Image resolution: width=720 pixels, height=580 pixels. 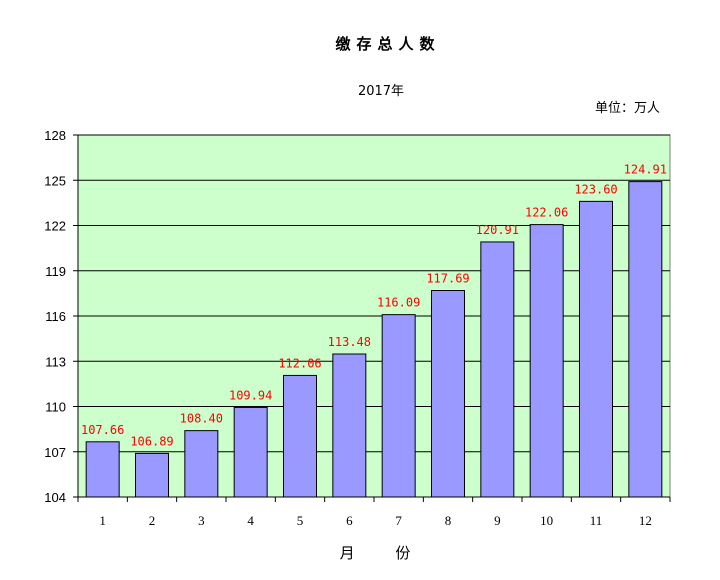 What do you see at coordinates (645, 170) in the screenshot?
I see `data-label-month-12: 124.91` at bounding box center [645, 170].